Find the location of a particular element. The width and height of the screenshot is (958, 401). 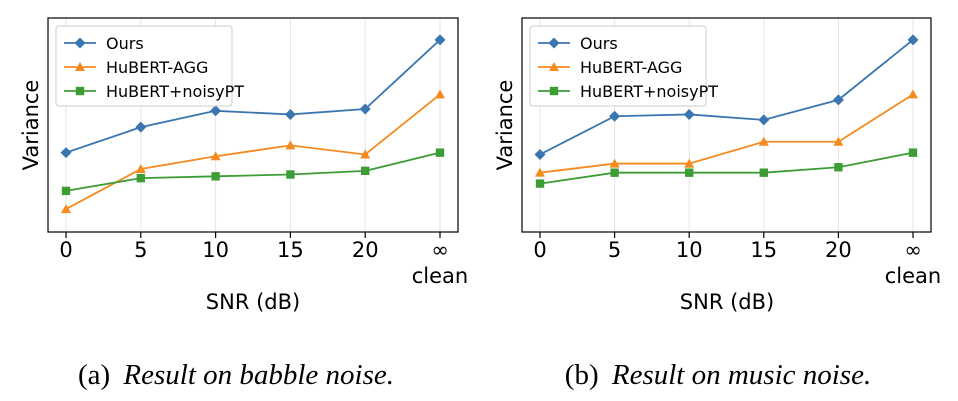

caption-label: (a) is located at coordinates (94, 375).